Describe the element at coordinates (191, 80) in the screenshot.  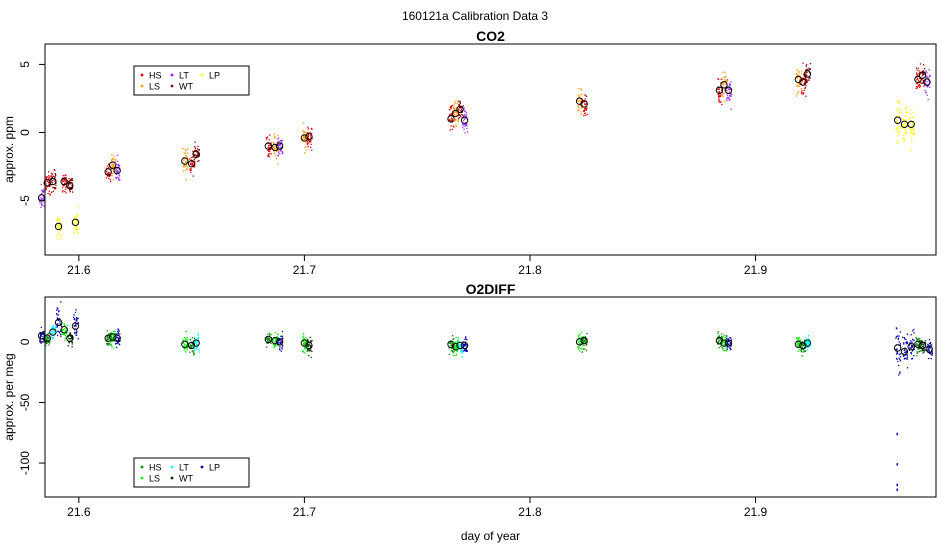
I see `legend-box` at that location.